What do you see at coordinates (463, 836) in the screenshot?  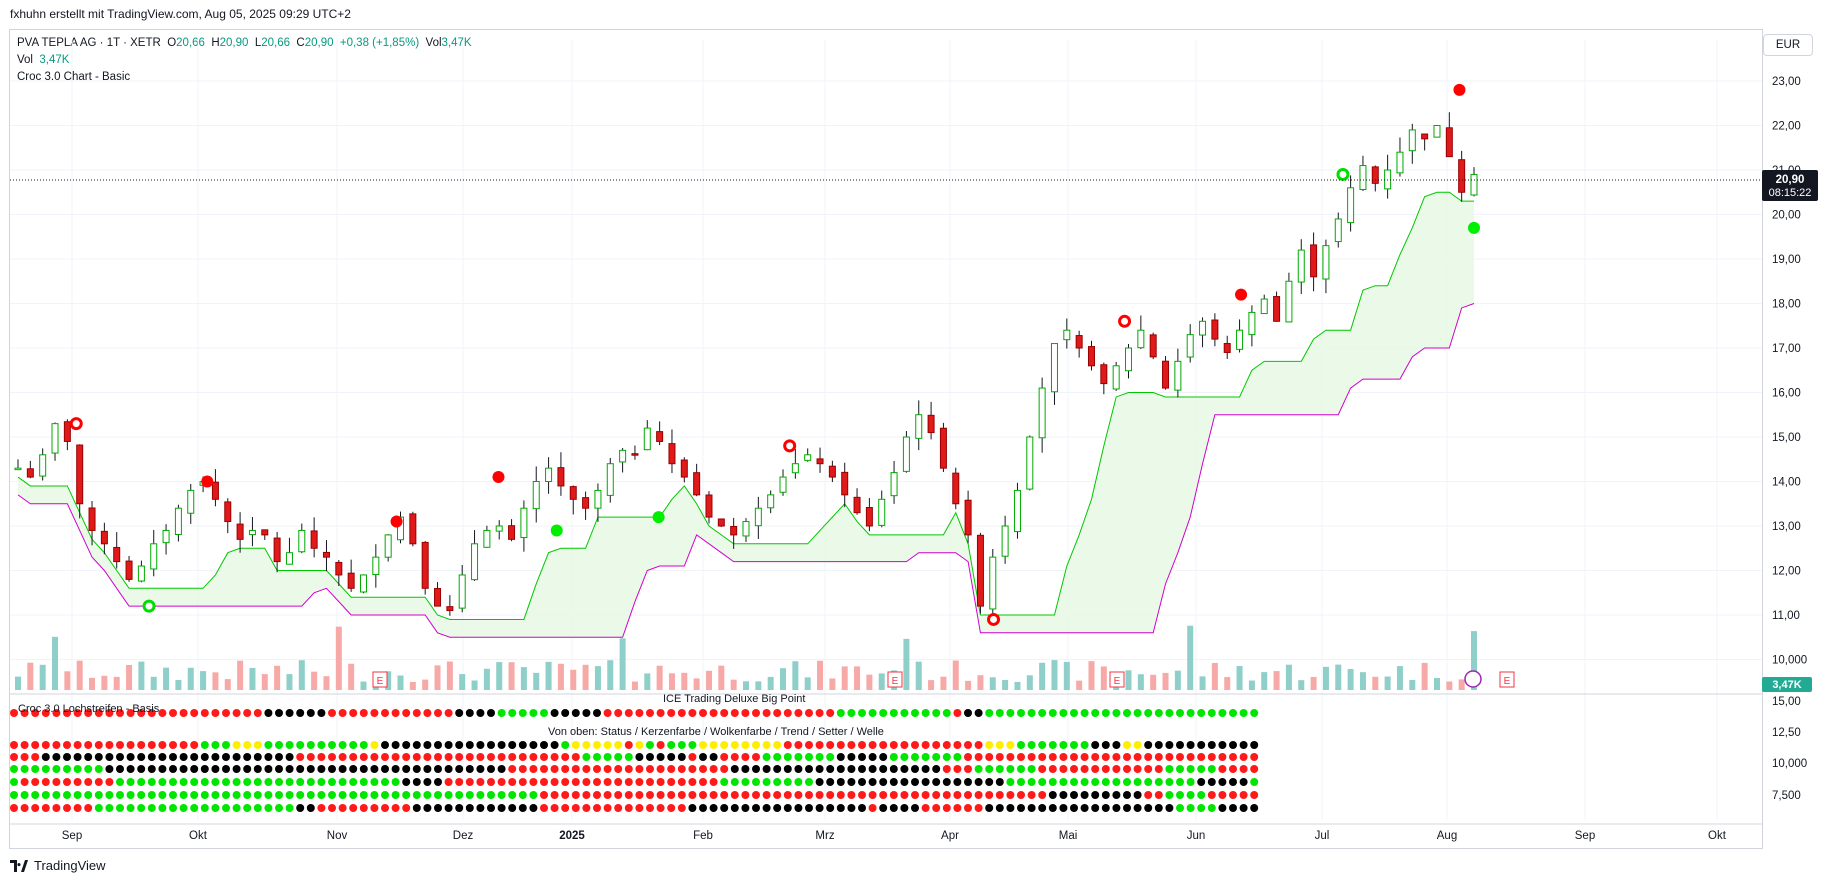 I see `time-tick-label: Dez` at bounding box center [463, 836].